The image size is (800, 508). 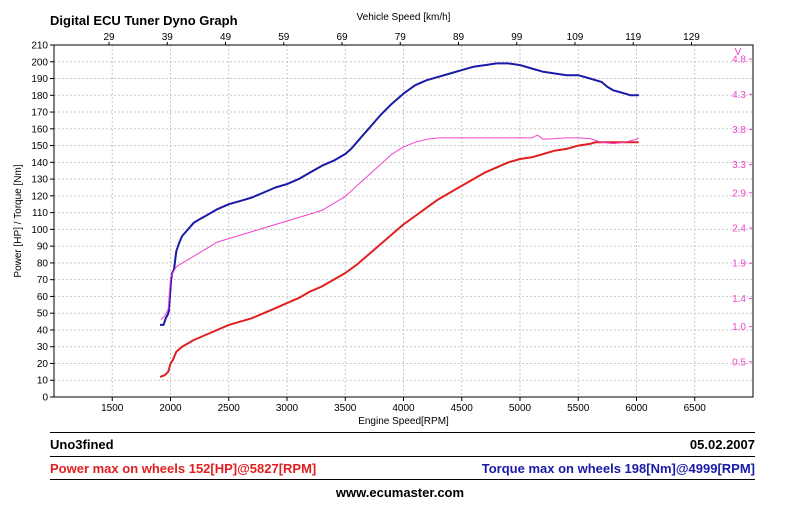 I want to click on x-tick-label: 3500, so click(x=345, y=408).